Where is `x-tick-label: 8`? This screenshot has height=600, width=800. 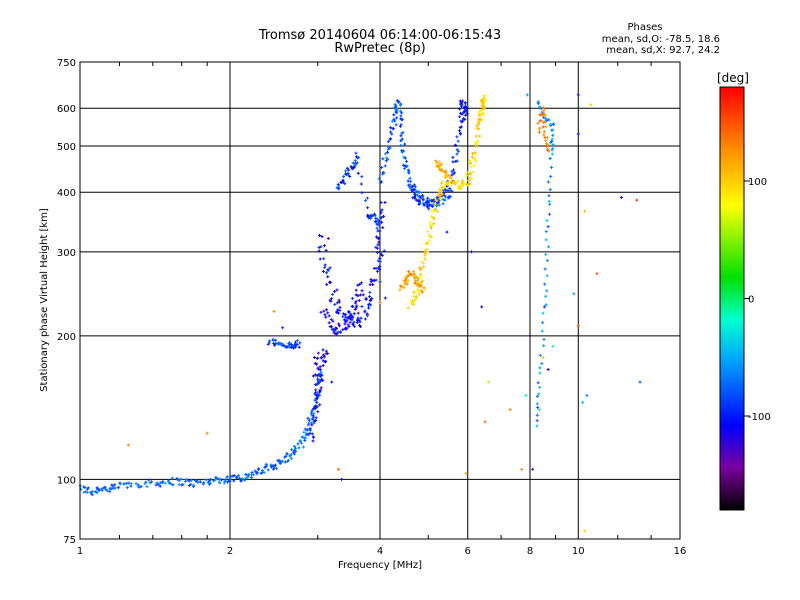 x-tick-label: 8 is located at coordinates (530, 551).